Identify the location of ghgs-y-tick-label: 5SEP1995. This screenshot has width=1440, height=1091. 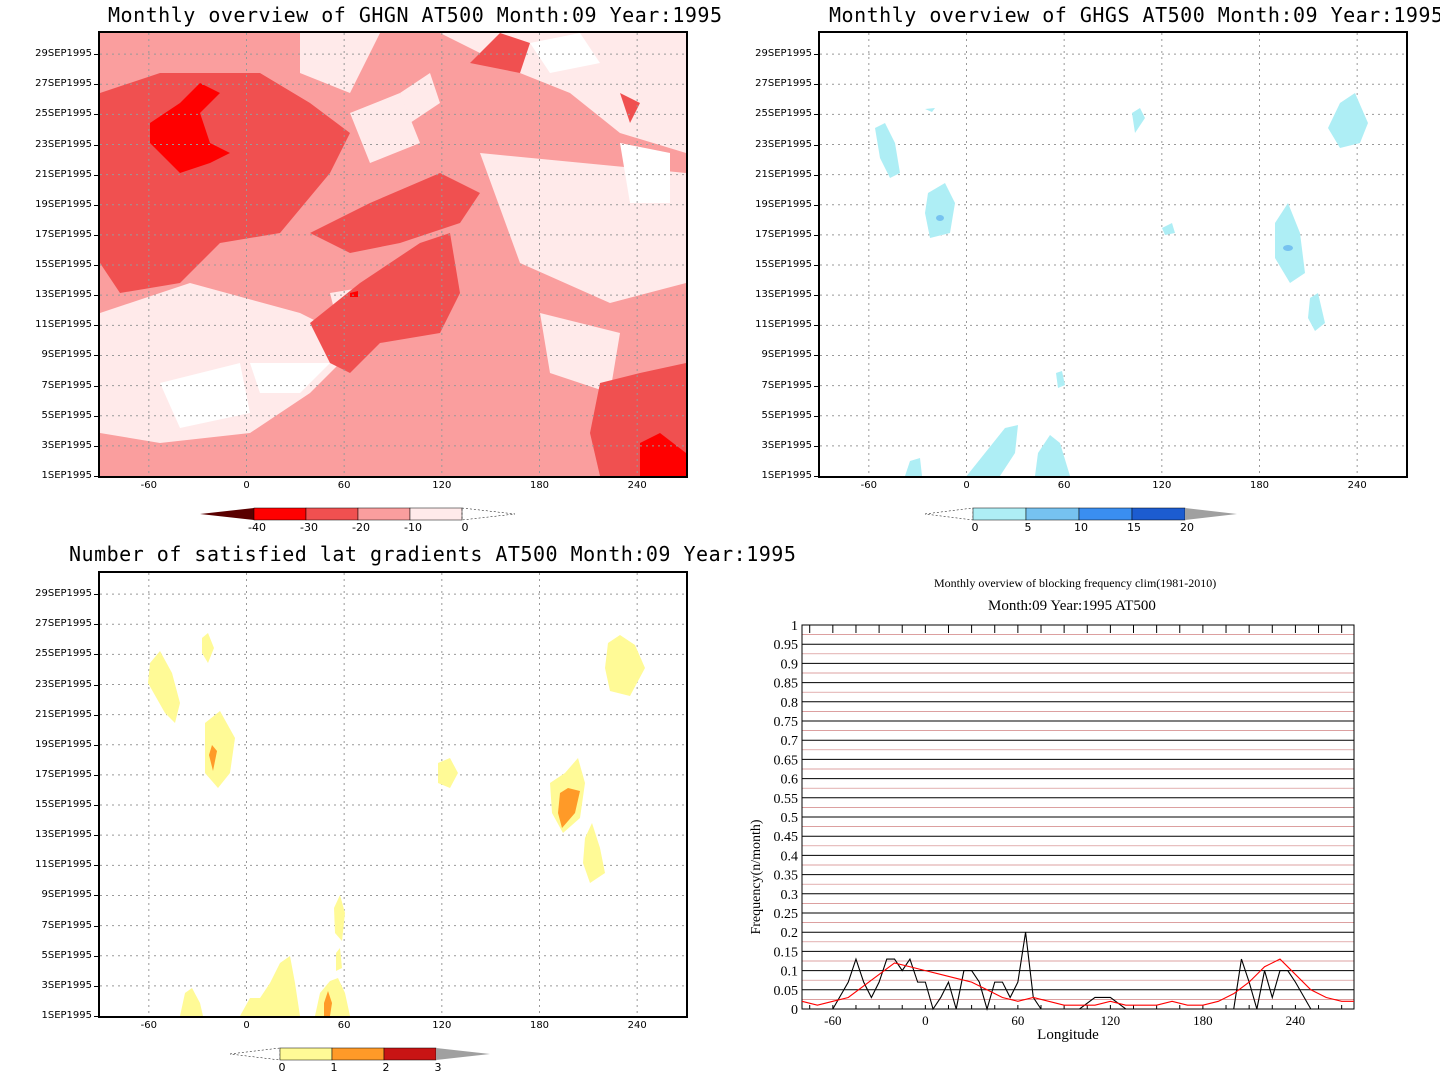
(786, 415).